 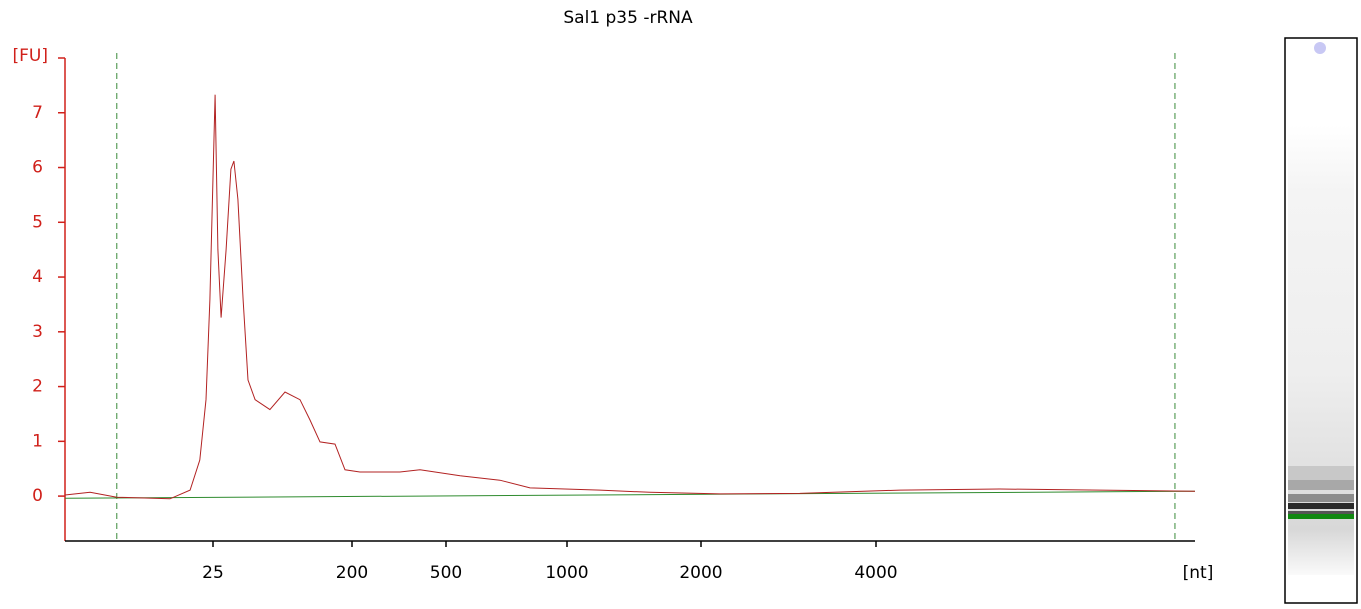 What do you see at coordinates (31, 56) in the screenshot?
I see `y-axis-label: [FU]` at bounding box center [31, 56].